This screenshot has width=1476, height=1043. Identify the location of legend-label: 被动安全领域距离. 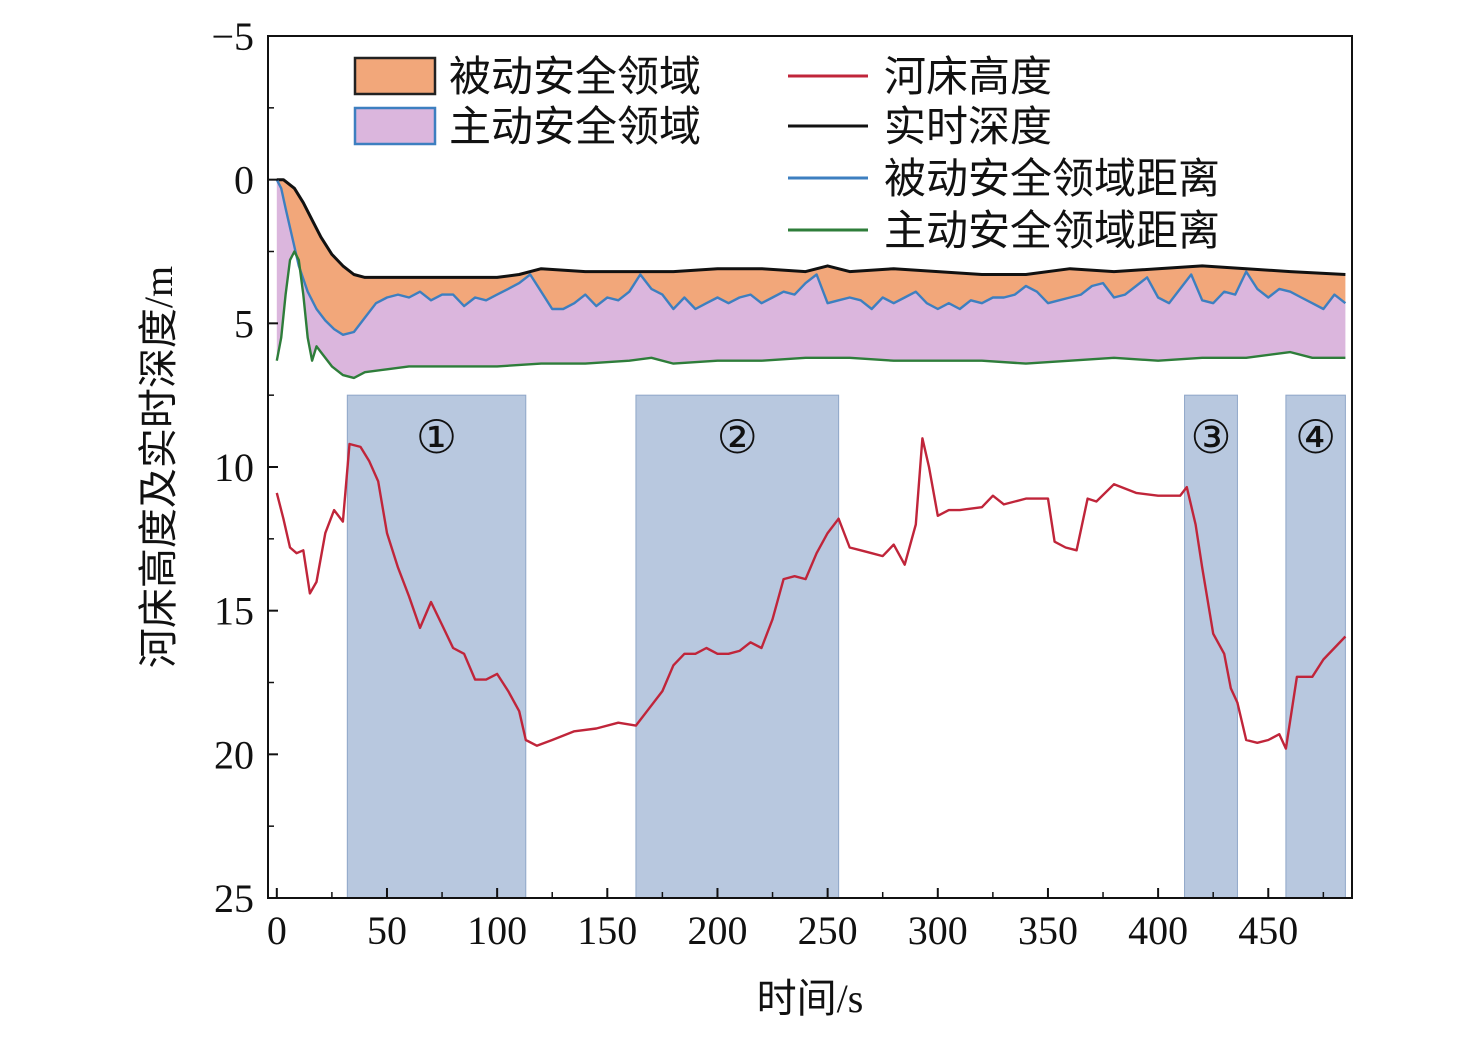
(1052, 179).